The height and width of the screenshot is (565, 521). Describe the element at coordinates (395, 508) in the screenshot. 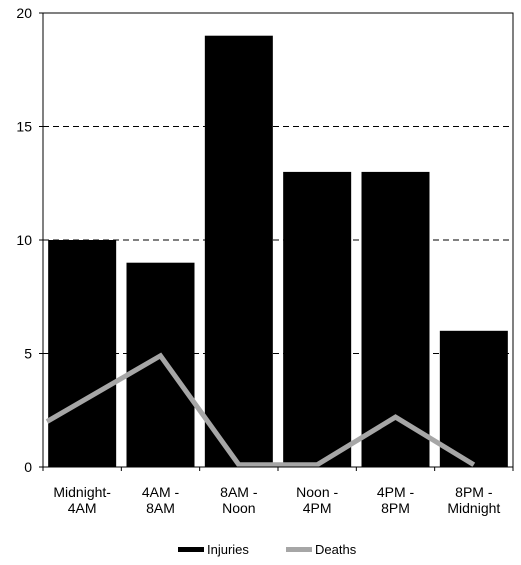

I see `x-tick-label: 8PM` at that location.